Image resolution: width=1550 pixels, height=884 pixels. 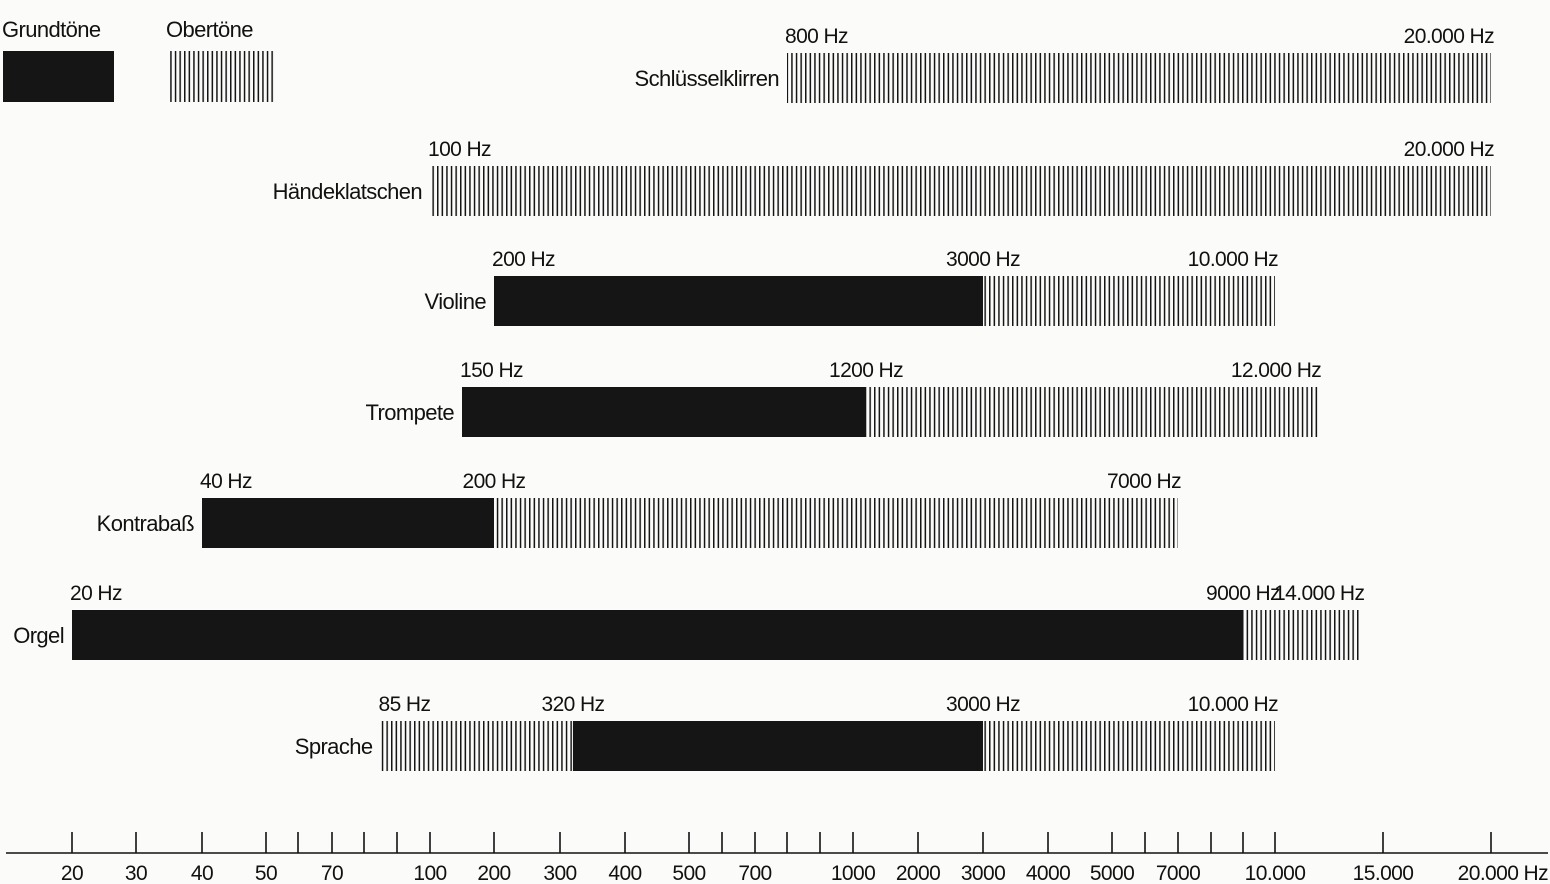 I want to click on frequency-label: 320 Hz, so click(x=573, y=704).